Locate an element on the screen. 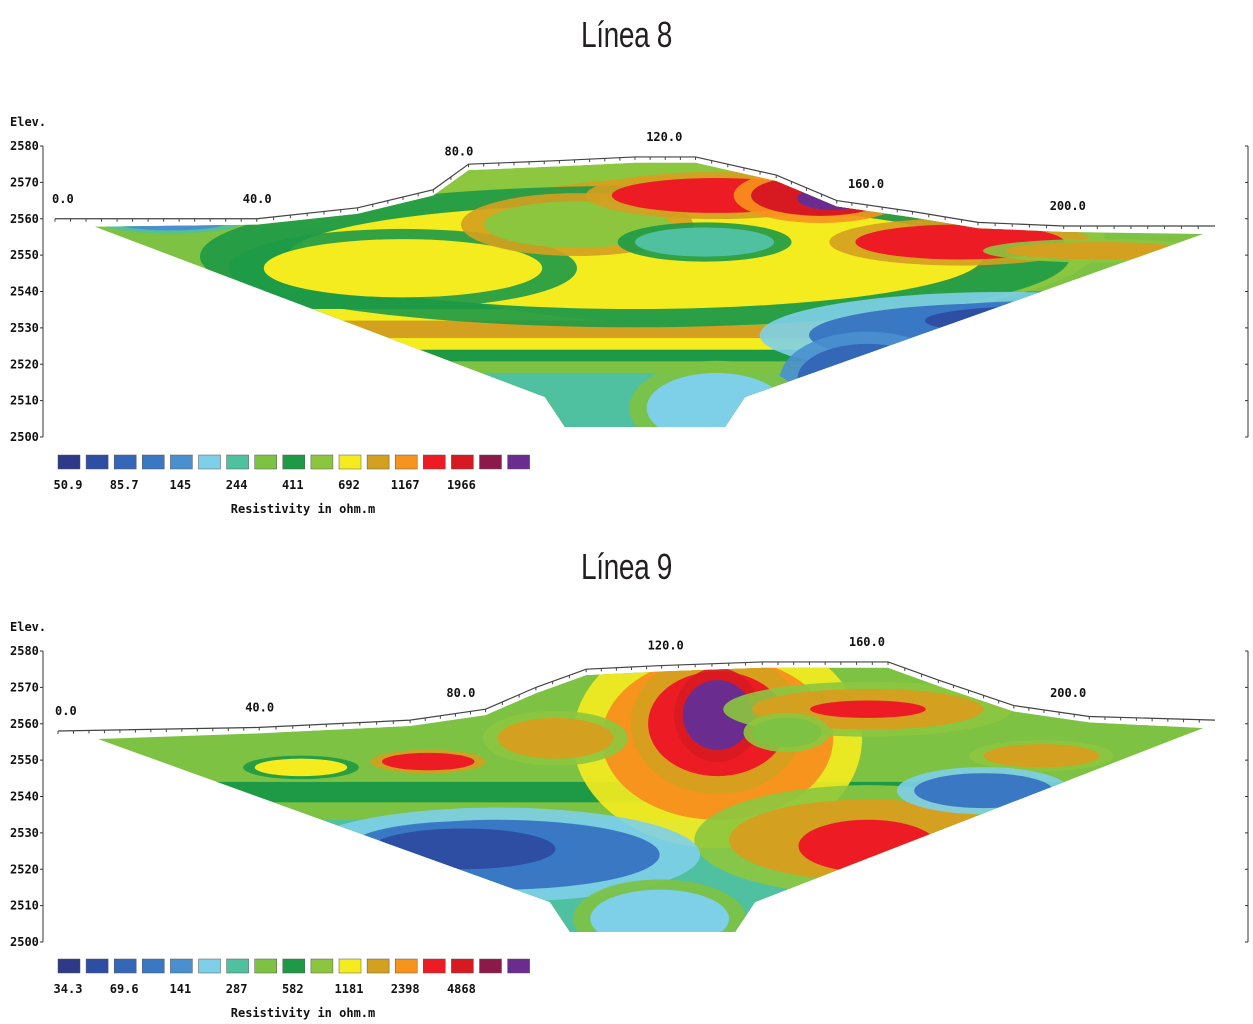 This screenshot has width=1253, height=1024. x-tick-label: 200.0 is located at coordinates (1068, 206).